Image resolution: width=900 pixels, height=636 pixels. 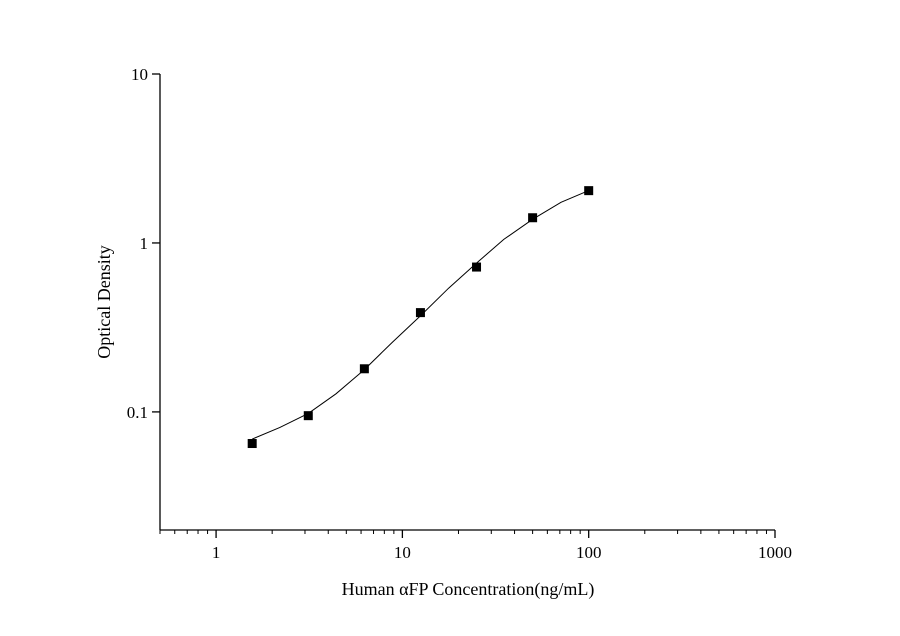 I want to click on y-tick-label: 0.1, so click(x=137, y=412).